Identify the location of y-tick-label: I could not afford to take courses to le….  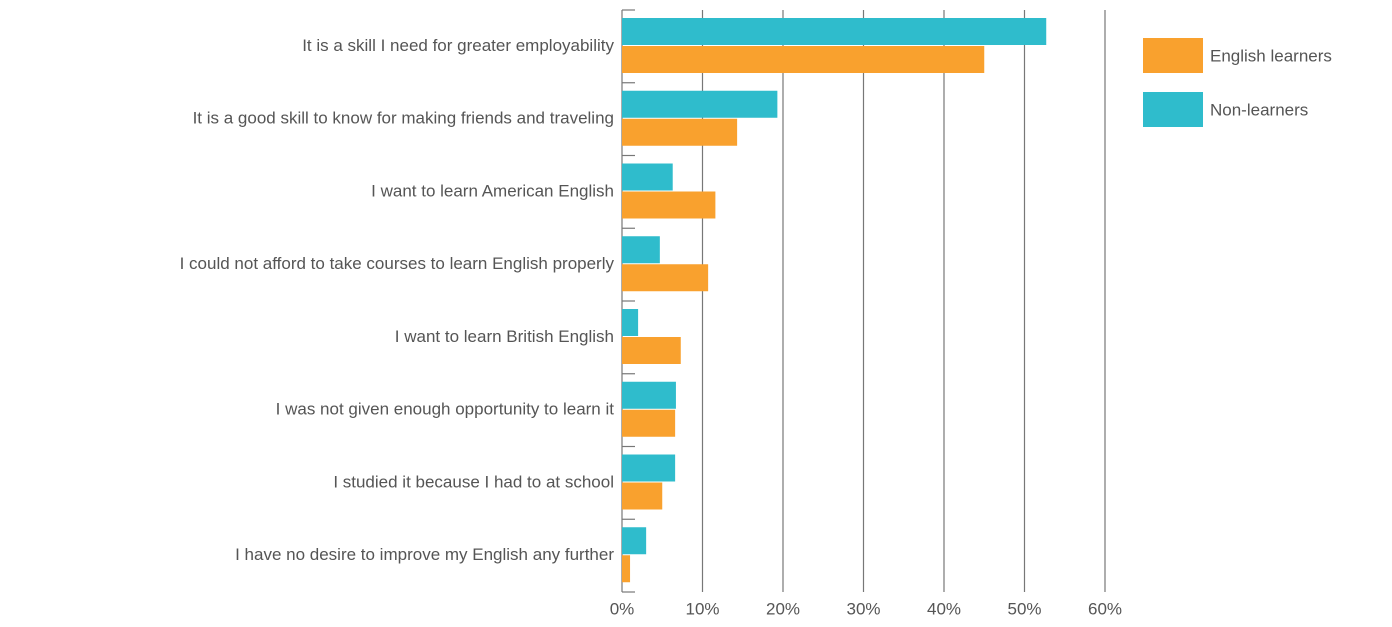
(397, 263).